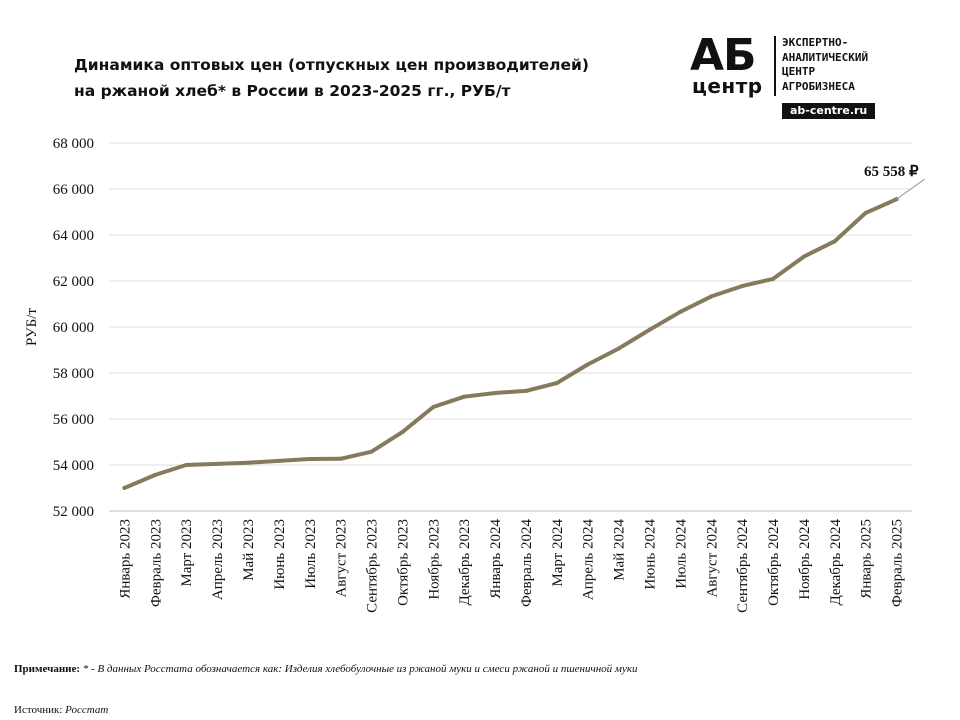 The height and width of the screenshot is (720, 960). What do you see at coordinates (218, 559) in the screenshot?
I see `x-tick-label: Апрель 2023` at bounding box center [218, 559].